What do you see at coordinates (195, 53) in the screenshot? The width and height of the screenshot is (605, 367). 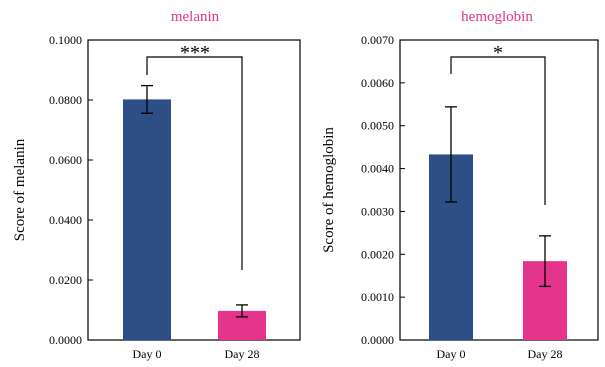 I see `melanin-significance-label: ***` at bounding box center [195, 53].